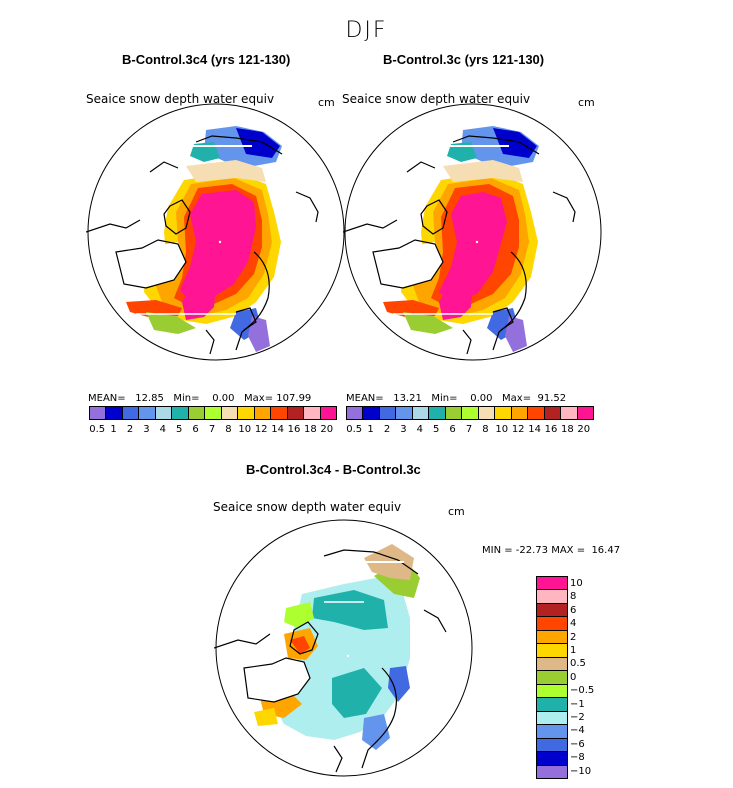  Describe the element at coordinates (366, 30) in the screenshot. I see `season-title: DJF` at that location.